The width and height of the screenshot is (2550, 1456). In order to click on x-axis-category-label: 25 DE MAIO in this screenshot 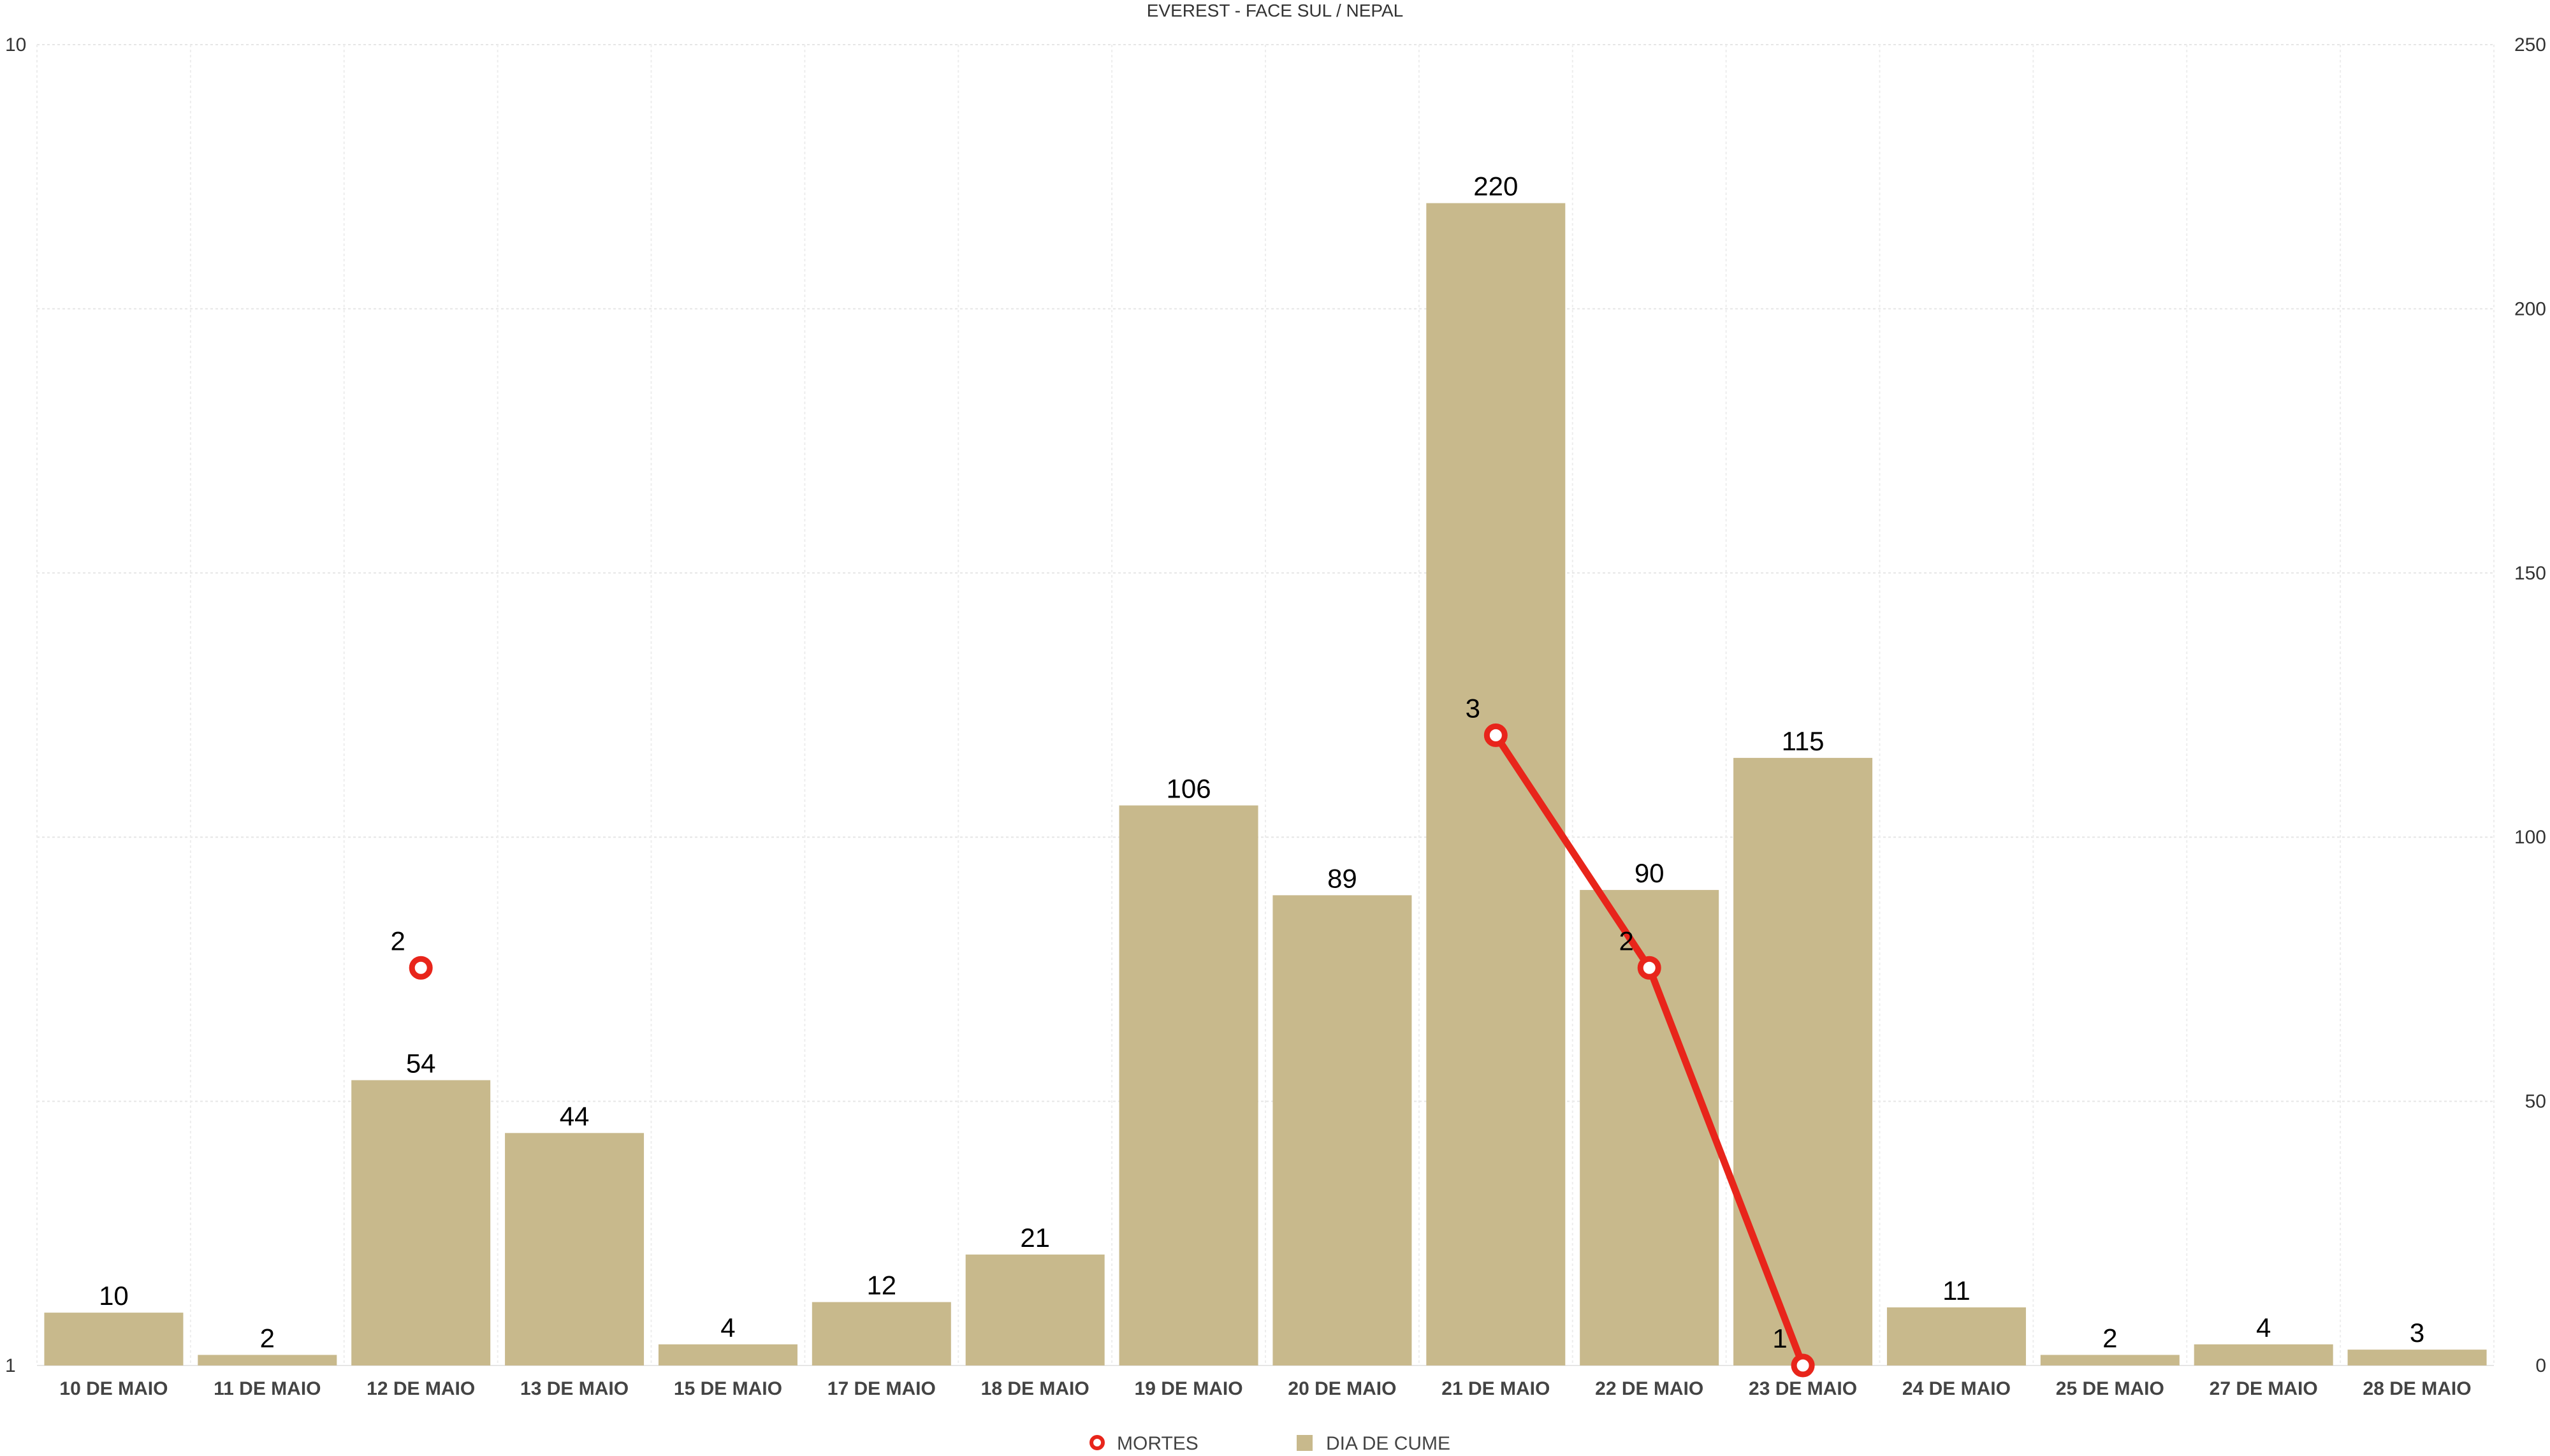, I will do `click(2110, 1388)`.